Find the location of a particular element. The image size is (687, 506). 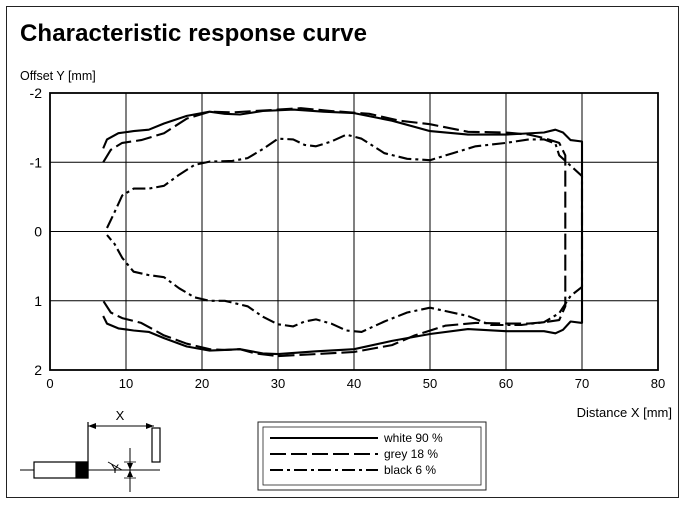

diagram-x-label: X is located at coordinates (120, 415).